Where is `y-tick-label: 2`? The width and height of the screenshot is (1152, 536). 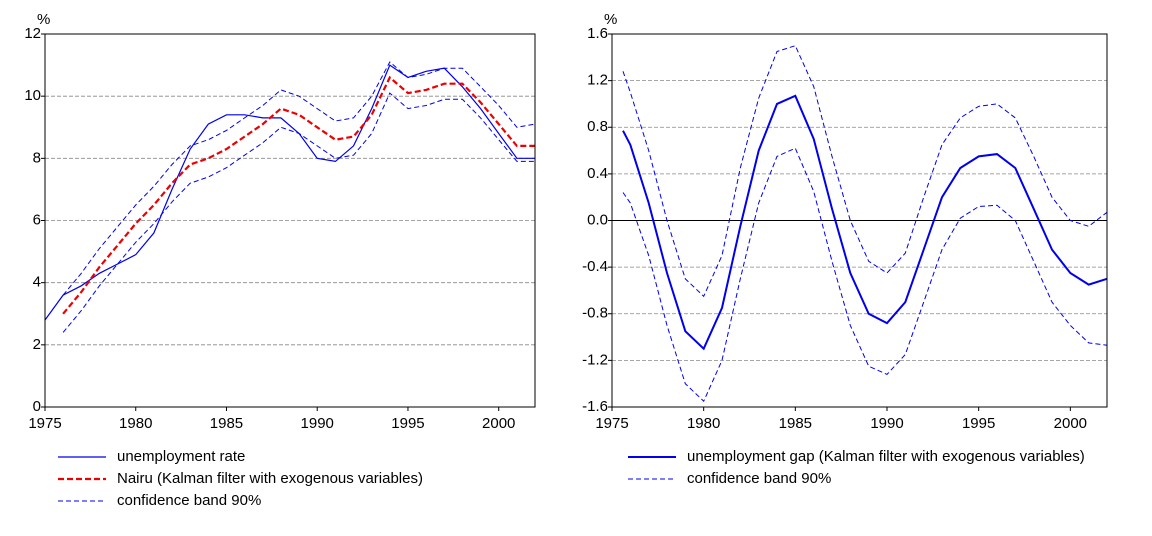 y-tick-label: 2 is located at coordinates (37, 344).